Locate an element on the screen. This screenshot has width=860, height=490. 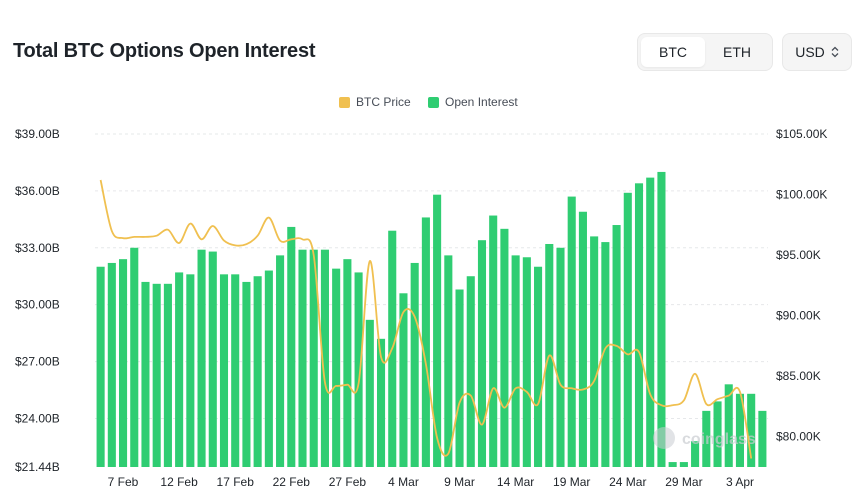
y-right-tick-label: $100.00K is located at coordinates (801, 195).